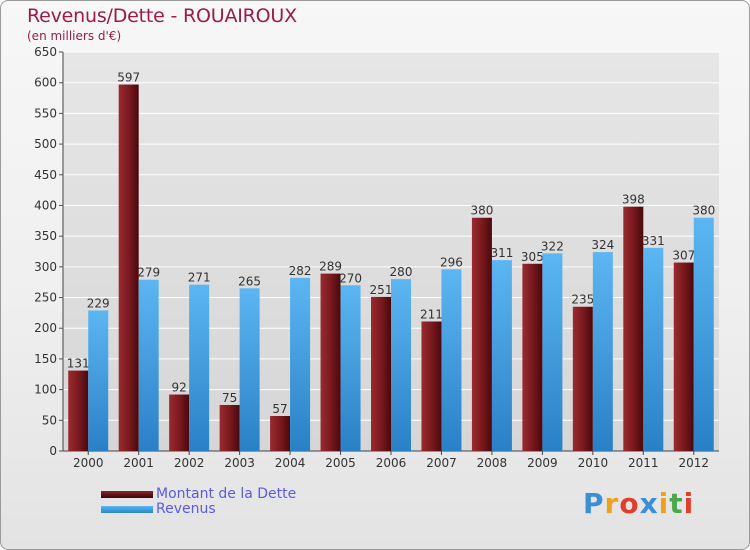 This screenshot has height=550, width=750. I want to click on proxiti-logo: Proxiti, so click(638, 503).